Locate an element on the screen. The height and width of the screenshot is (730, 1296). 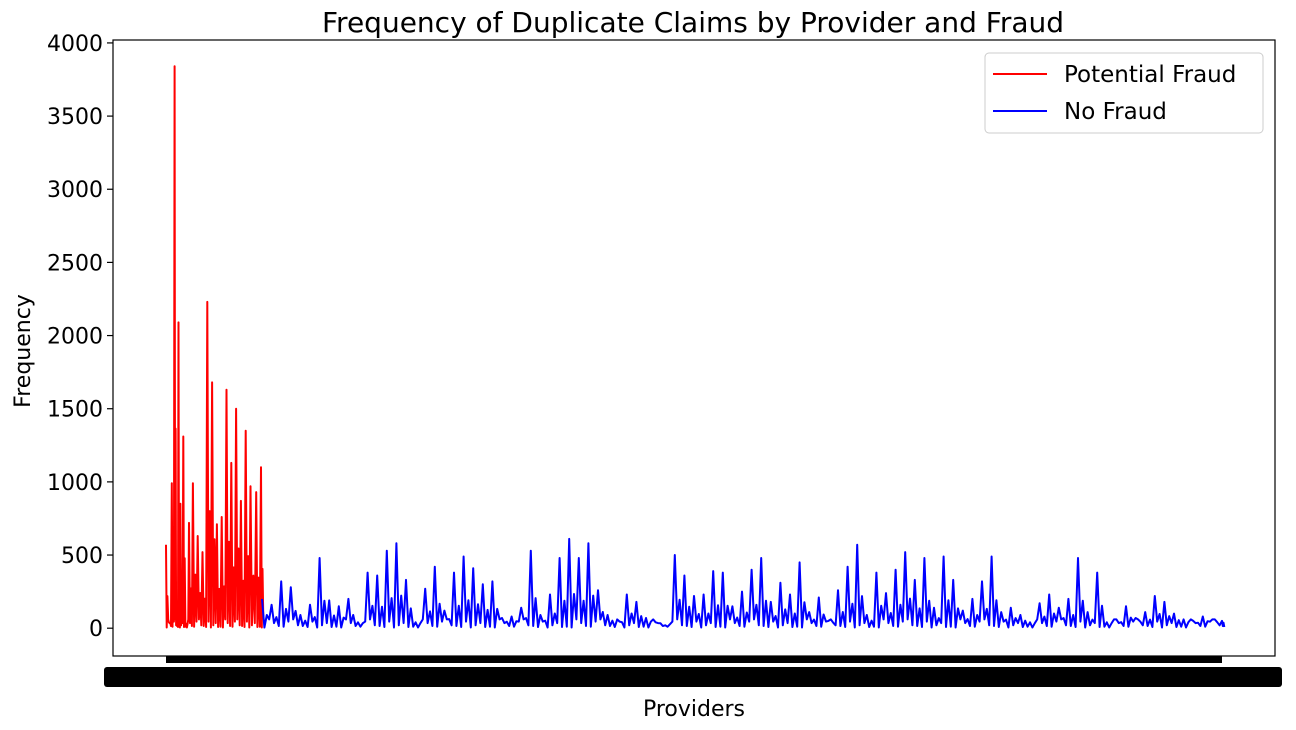
x-tick-marks is located at coordinates (694, 659).